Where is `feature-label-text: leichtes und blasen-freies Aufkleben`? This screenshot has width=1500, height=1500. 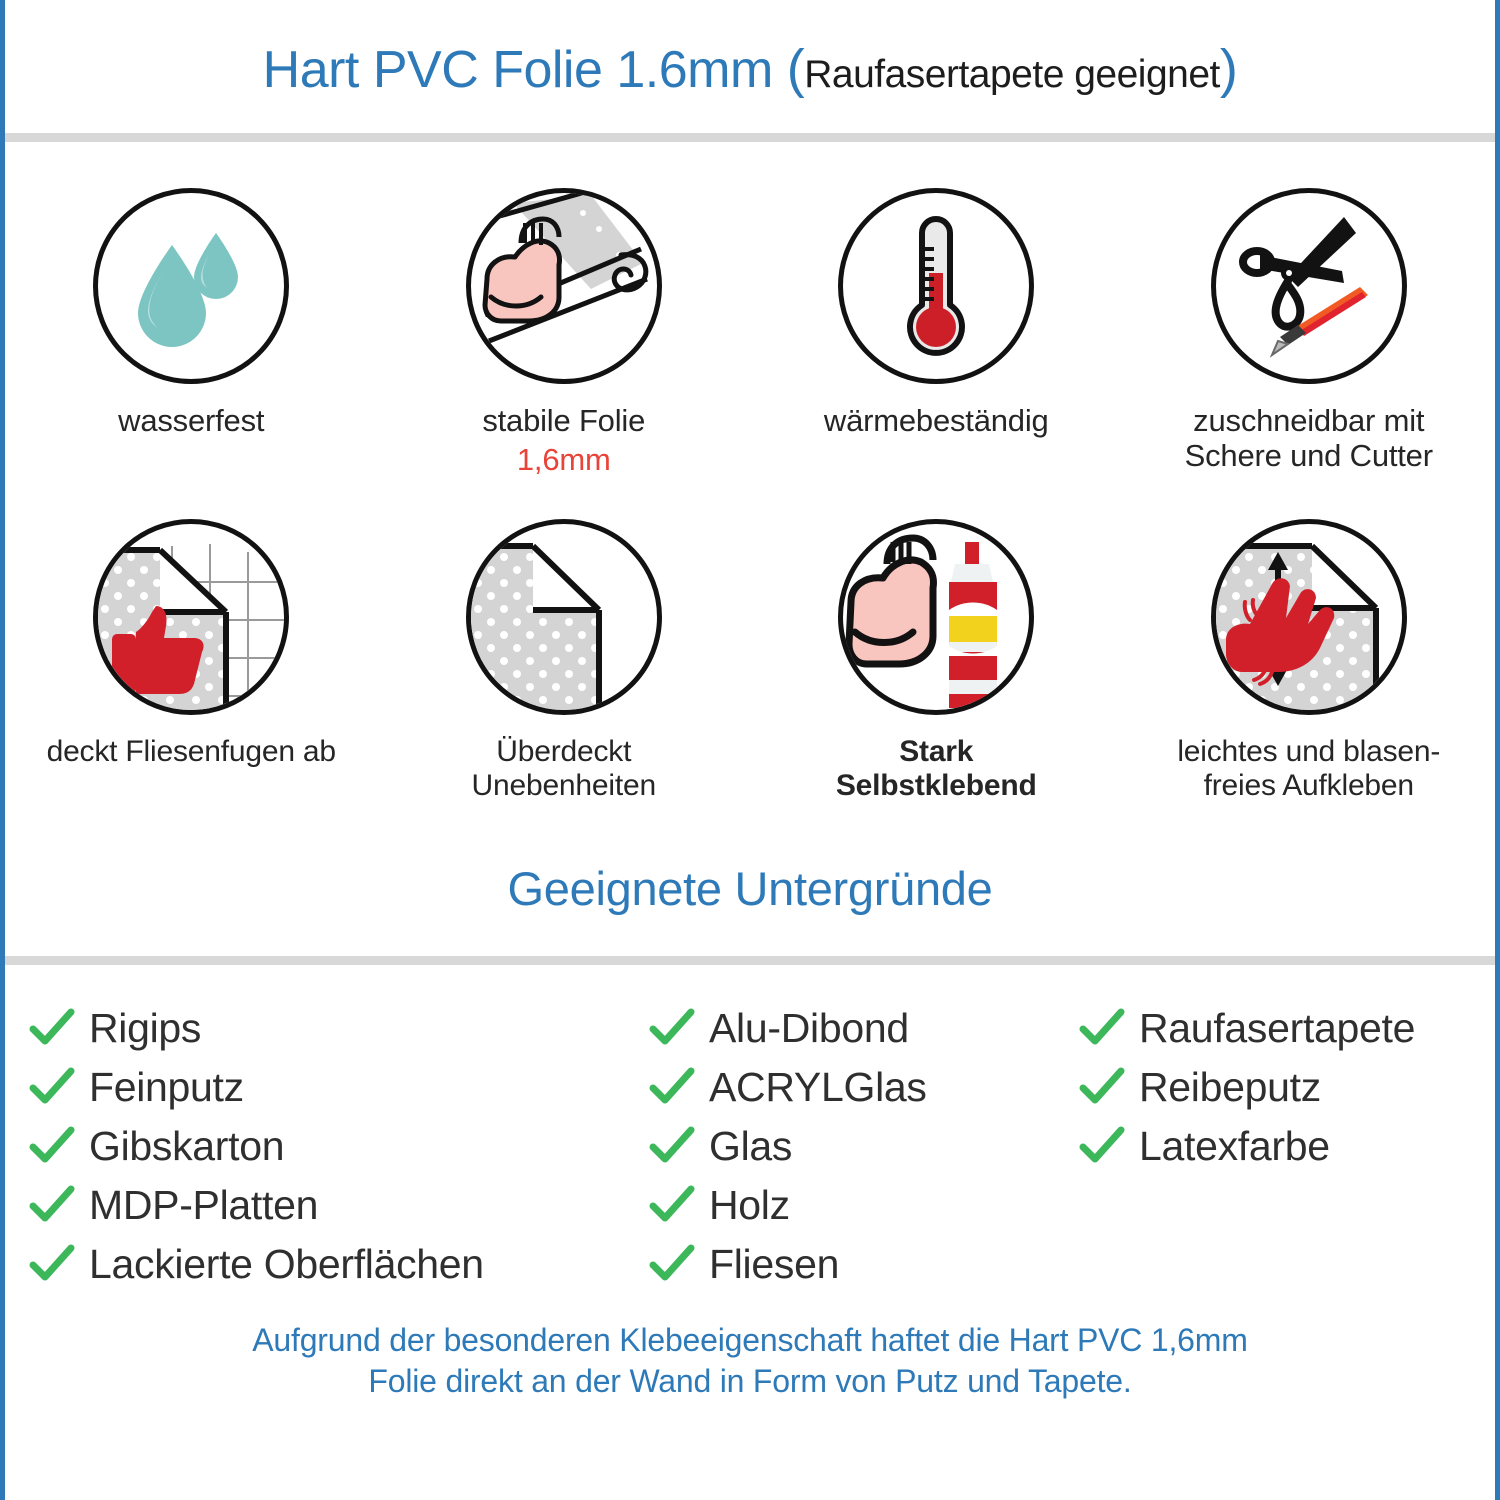 feature-label-text: leichtes und blasen-freies Aufkleben is located at coordinates (1309, 769).